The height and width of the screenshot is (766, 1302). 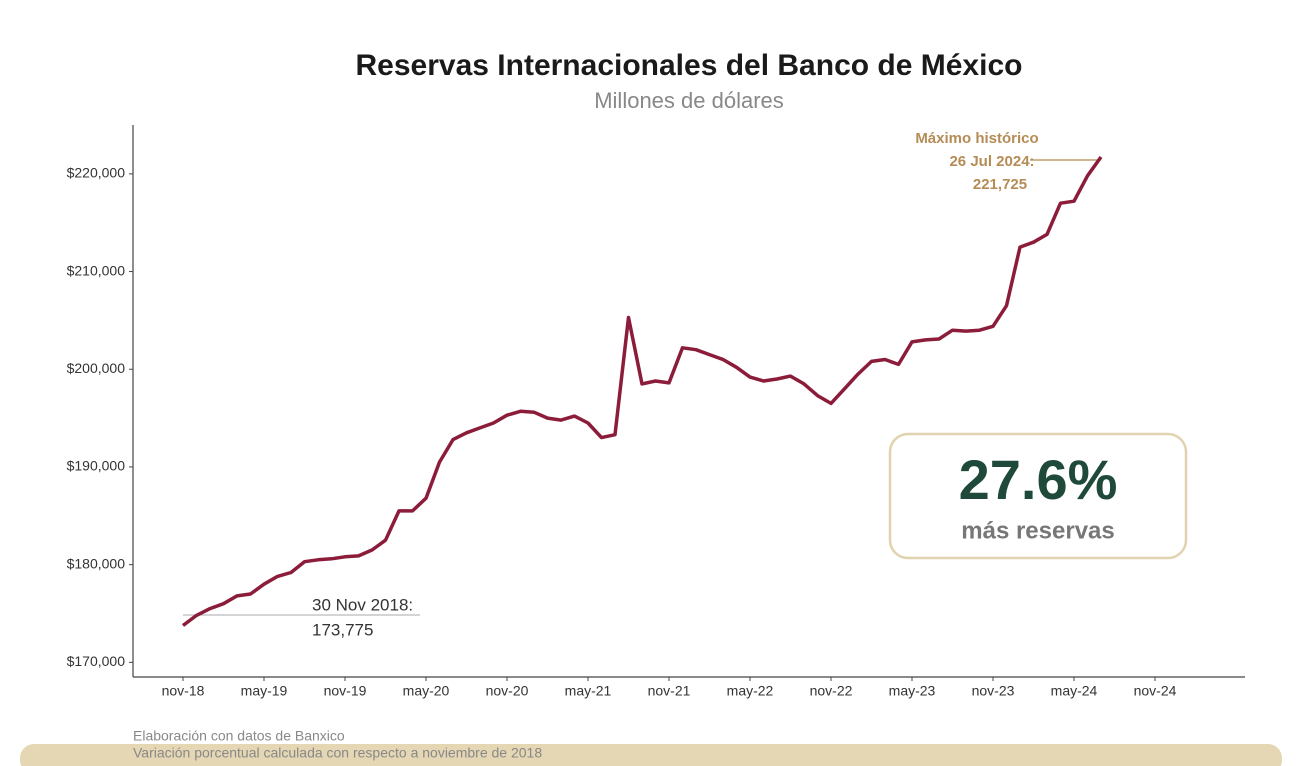 What do you see at coordinates (976, 138) in the screenshot?
I see `max-annotation: Máximo histórico` at bounding box center [976, 138].